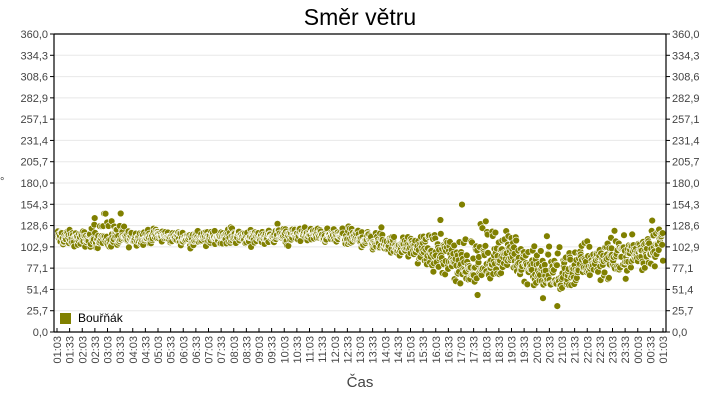 The width and height of the screenshot is (720, 400). I want to click on y-tick-label: 77,1, so click(37, 269).